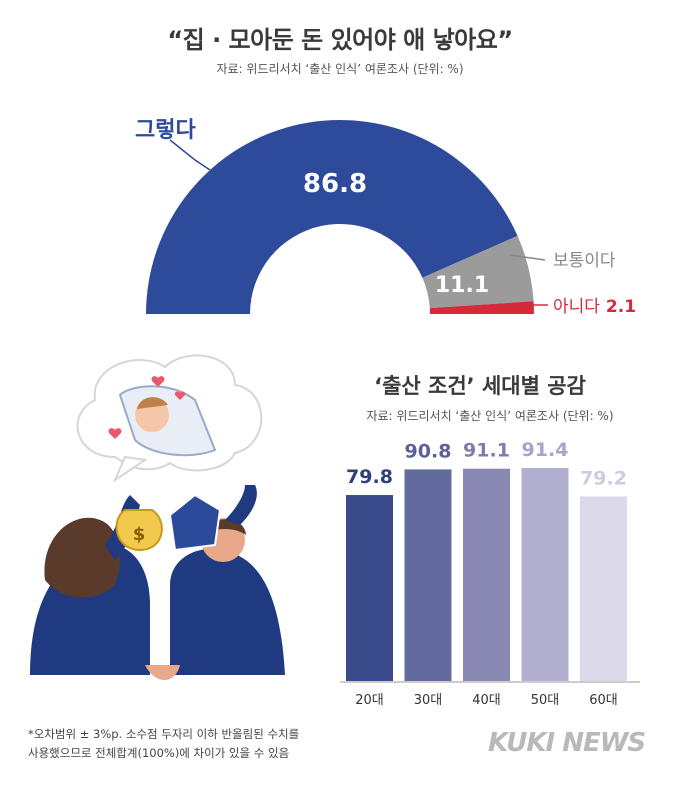 This screenshot has height=790, width=680. Describe the element at coordinates (164, 734) in the screenshot. I see `footnote-line-1: *오차범위 ± 3%p. 소수점 두자리 이하 반올림된 수치를` at that location.